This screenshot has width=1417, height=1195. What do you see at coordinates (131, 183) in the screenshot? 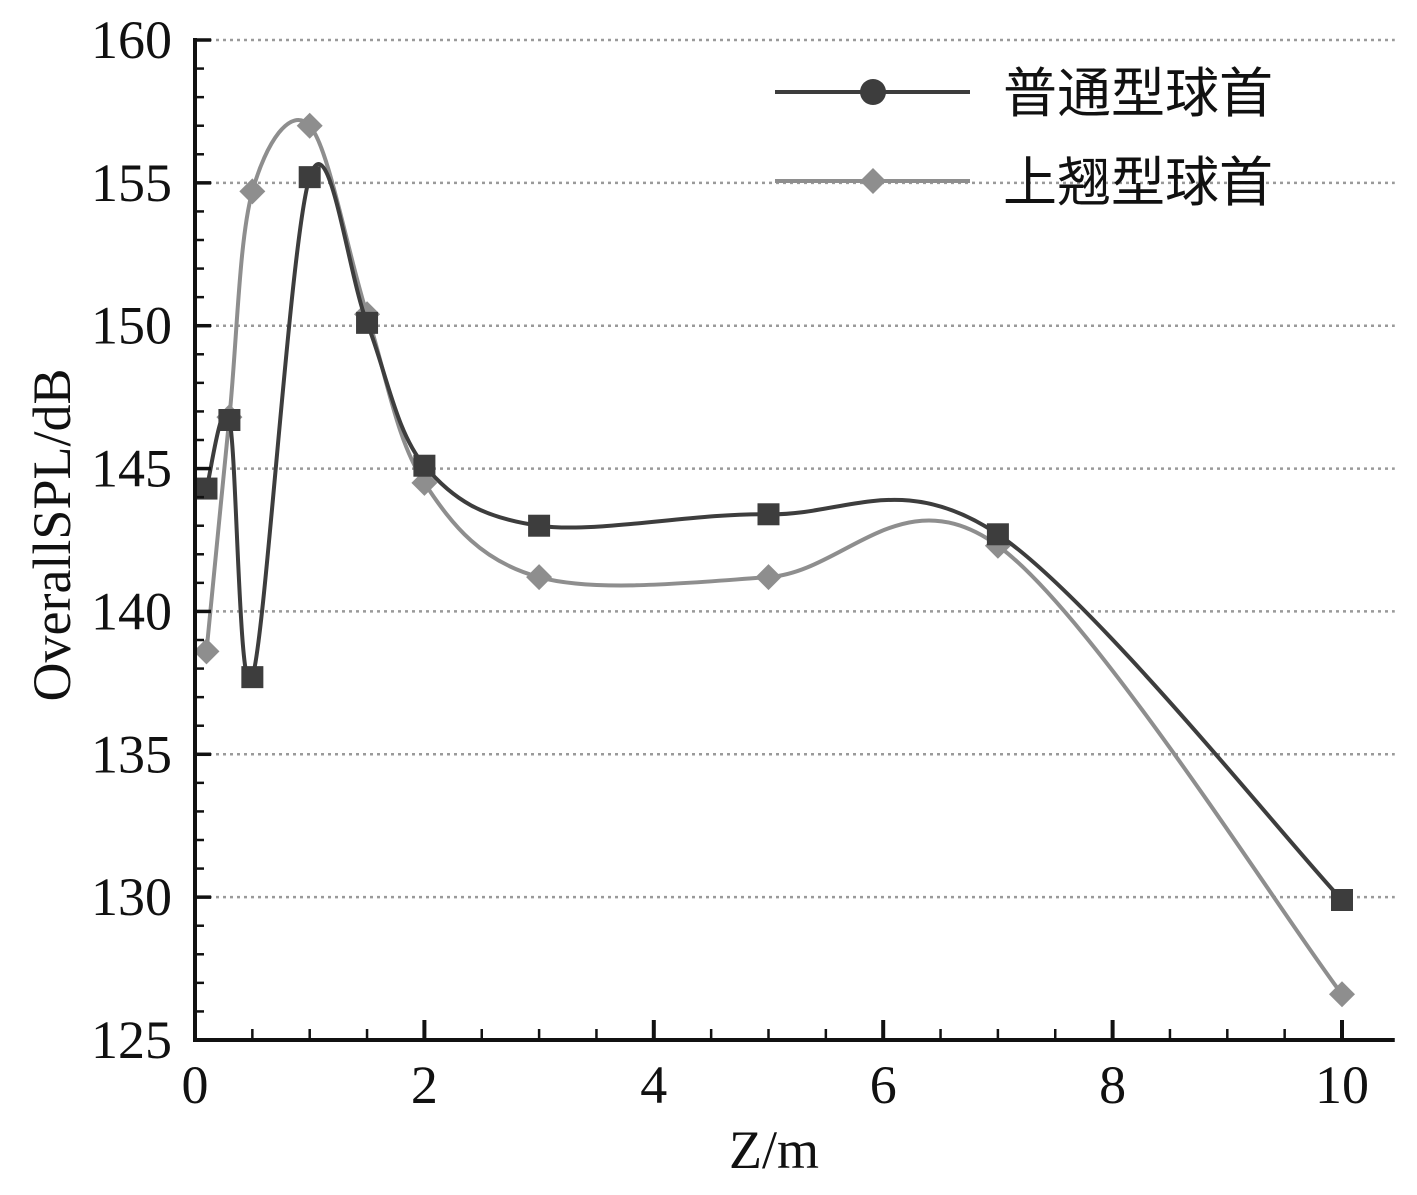
I see `y-tick-label: 155` at bounding box center [131, 183].